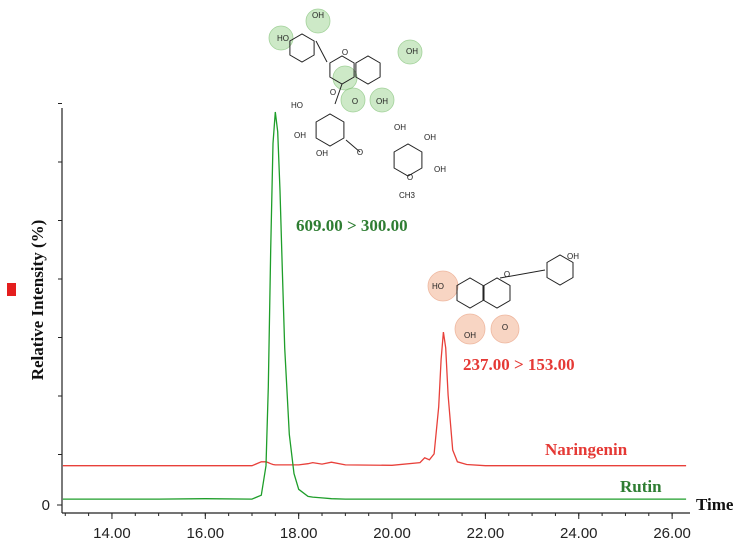 The width and height of the screenshot is (749, 548). I want to click on series-label: Naringenin, so click(586, 449).